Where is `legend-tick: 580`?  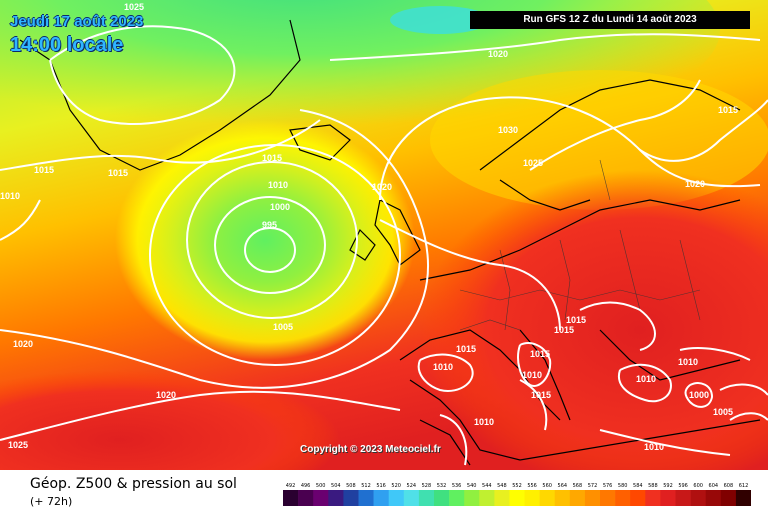
legend-tick: 580 is located at coordinates (623, 486).